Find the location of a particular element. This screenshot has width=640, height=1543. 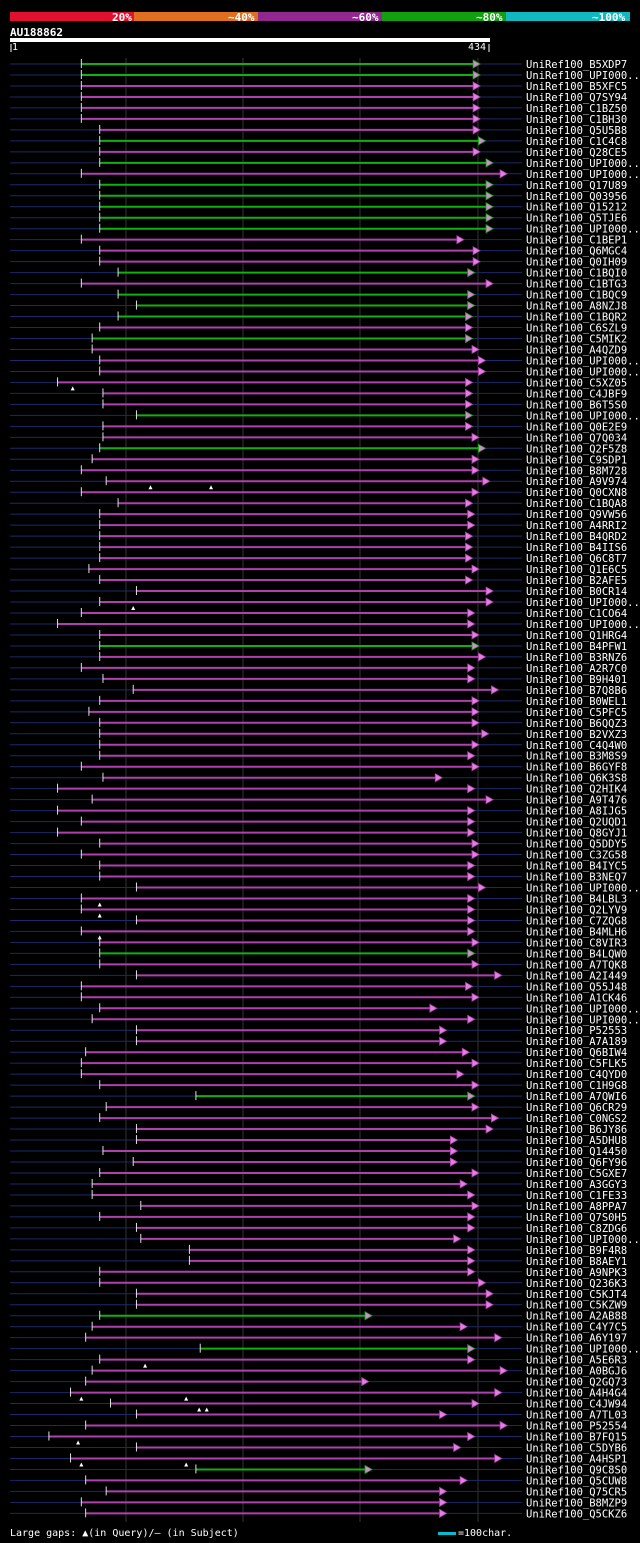

hit-label: UniRef100_Q2LYV9 is located at coordinates (576, 910).